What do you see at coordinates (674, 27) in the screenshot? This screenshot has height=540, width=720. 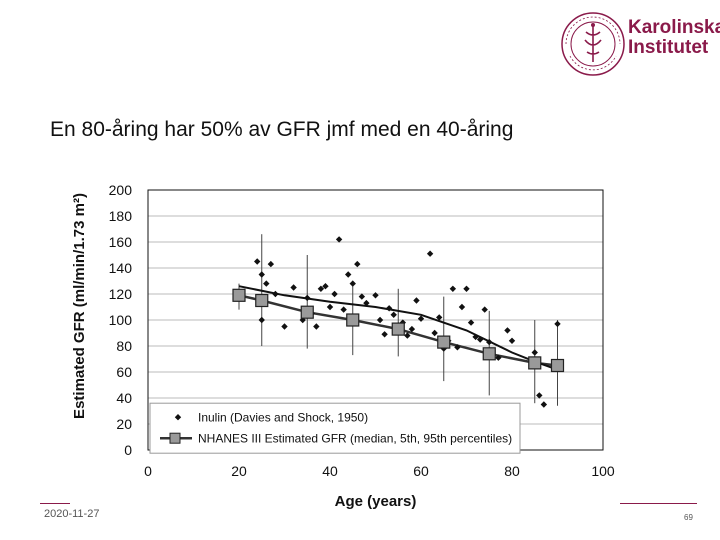 I see `logo-line1: Karolinska` at bounding box center [674, 27].